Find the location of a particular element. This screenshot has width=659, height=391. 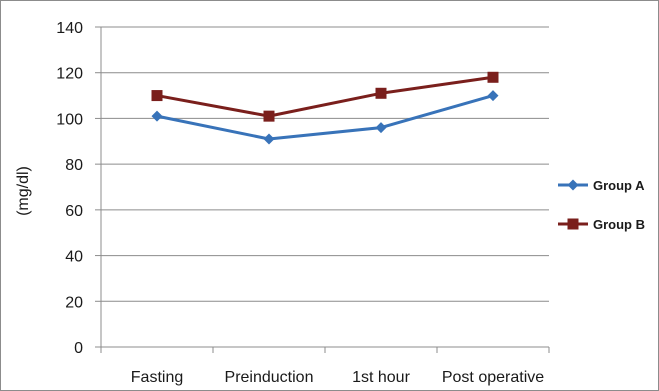

y-tick-label: 140 is located at coordinates (69, 28).